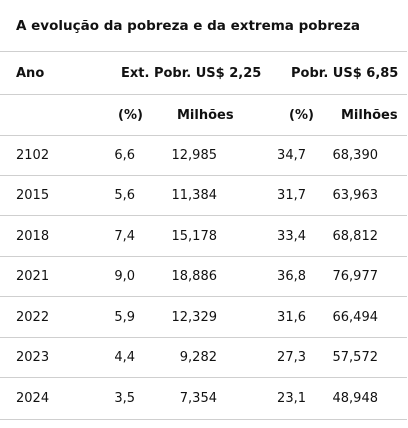  Describe the element at coordinates (291, 398) in the screenshot. I see `cell-pov-pct: 23,1` at that location.